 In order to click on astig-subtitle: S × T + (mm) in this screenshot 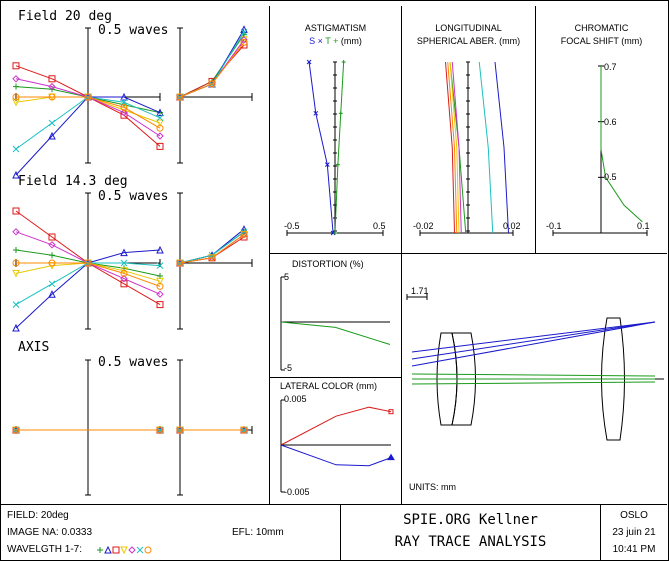, I will do `click(335, 41)`.